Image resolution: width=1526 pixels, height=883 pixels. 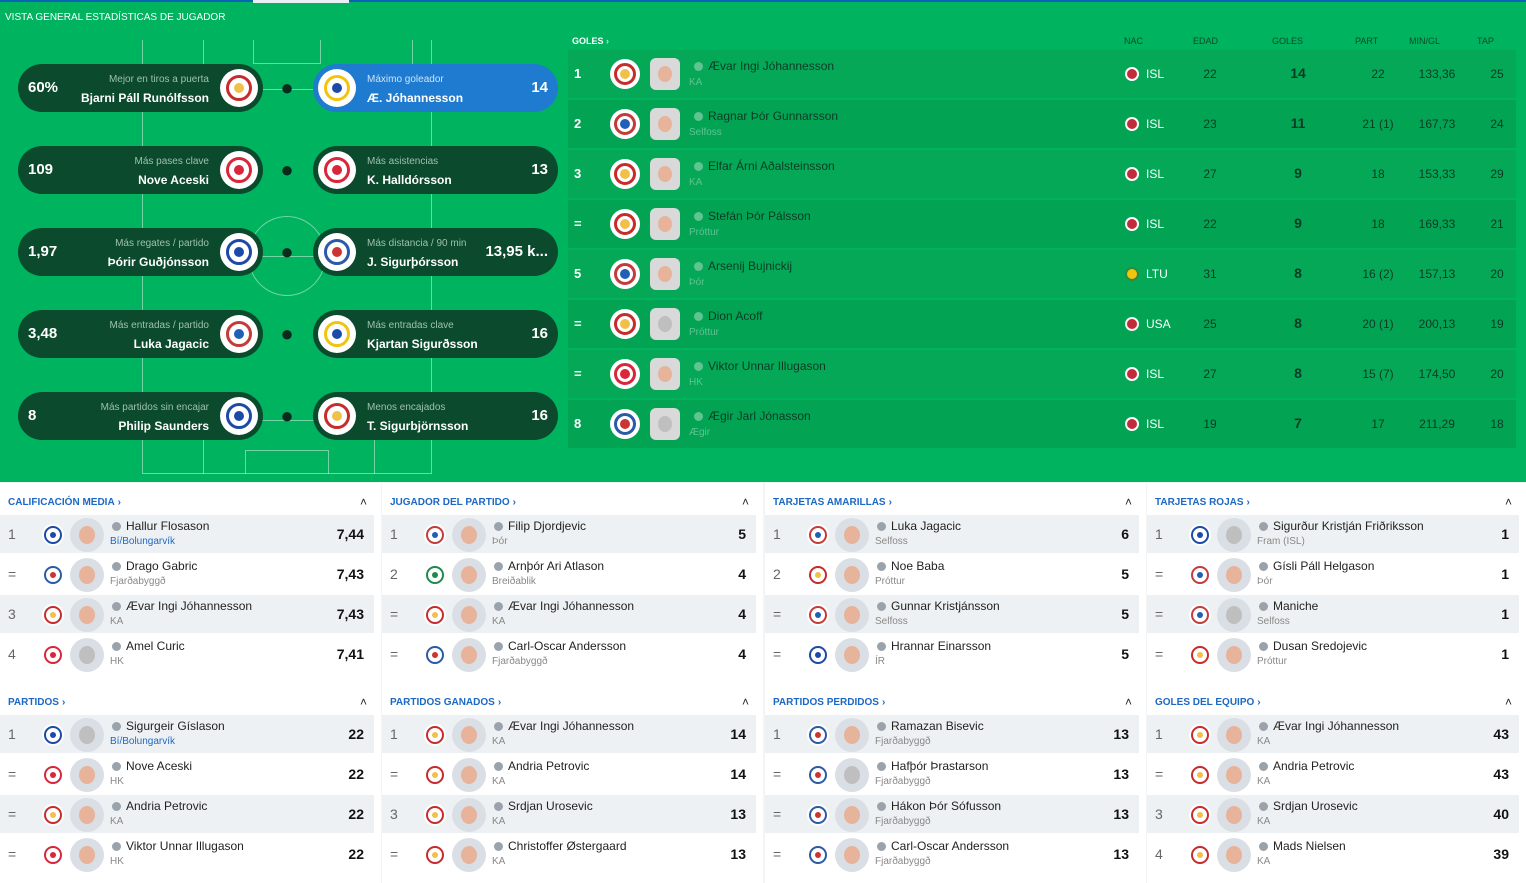 What do you see at coordinates (1425, 41) in the screenshot?
I see `col-header-mingl: MIN/GL` at bounding box center [1425, 41].